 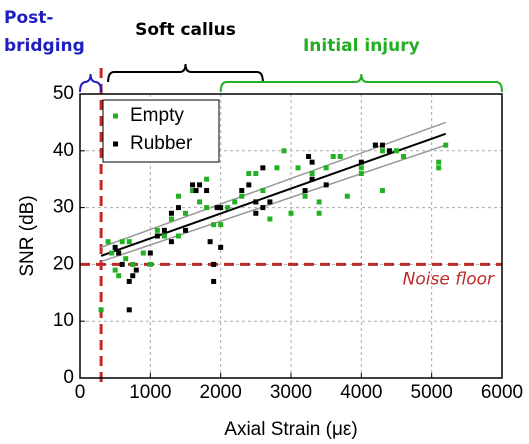 I want to click on y-tick-label: 50, so click(x=63, y=93).